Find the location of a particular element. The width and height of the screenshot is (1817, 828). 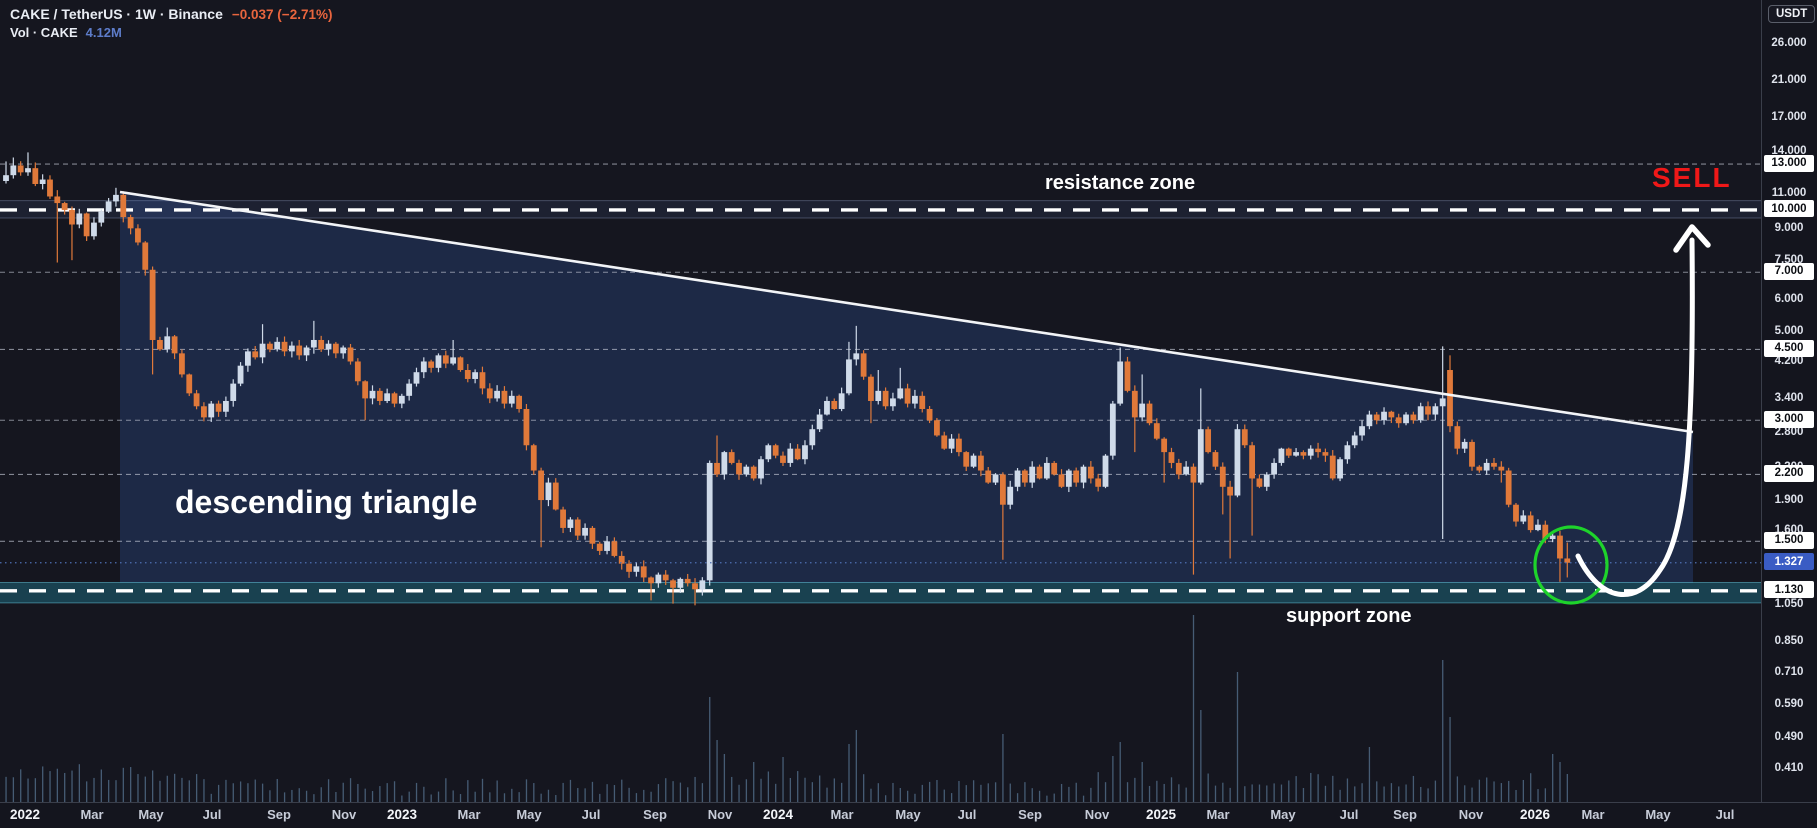

price-tick: 9.000 is located at coordinates (1789, 228).